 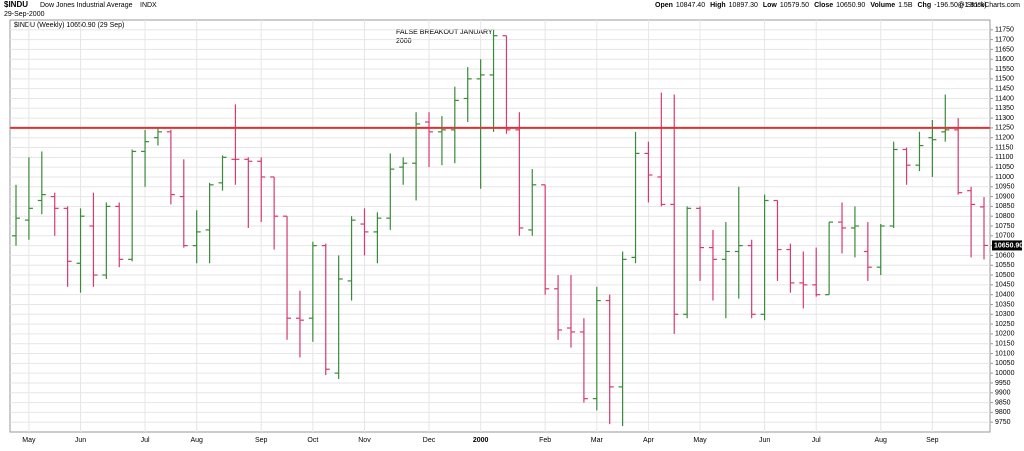 What do you see at coordinates (850, 5) in the screenshot?
I see `quote-value: 10650.90` at bounding box center [850, 5].